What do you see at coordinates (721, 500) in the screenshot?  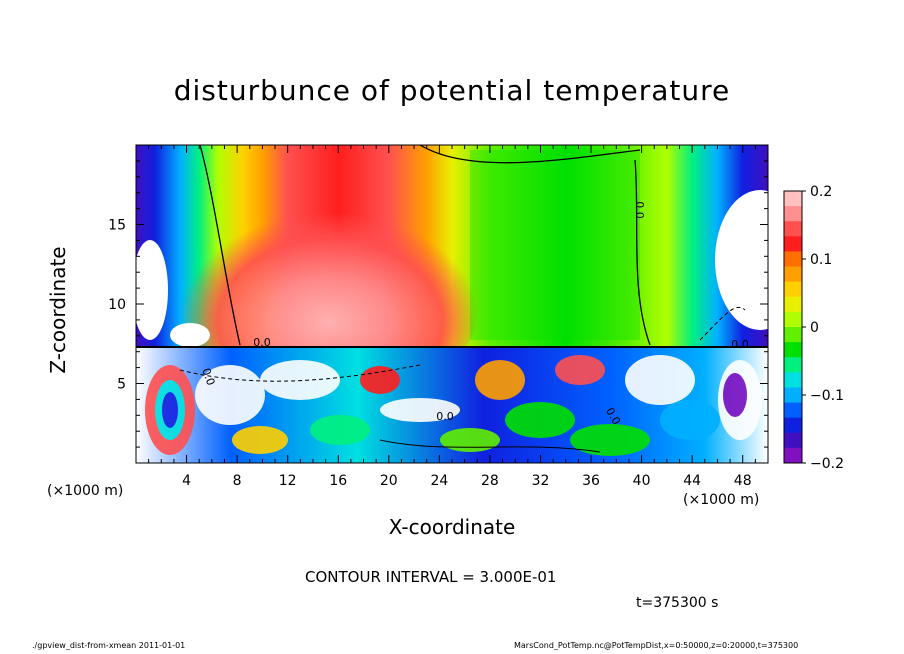 I see `x-axis-unit-right: (×1000 m)` at bounding box center [721, 500].